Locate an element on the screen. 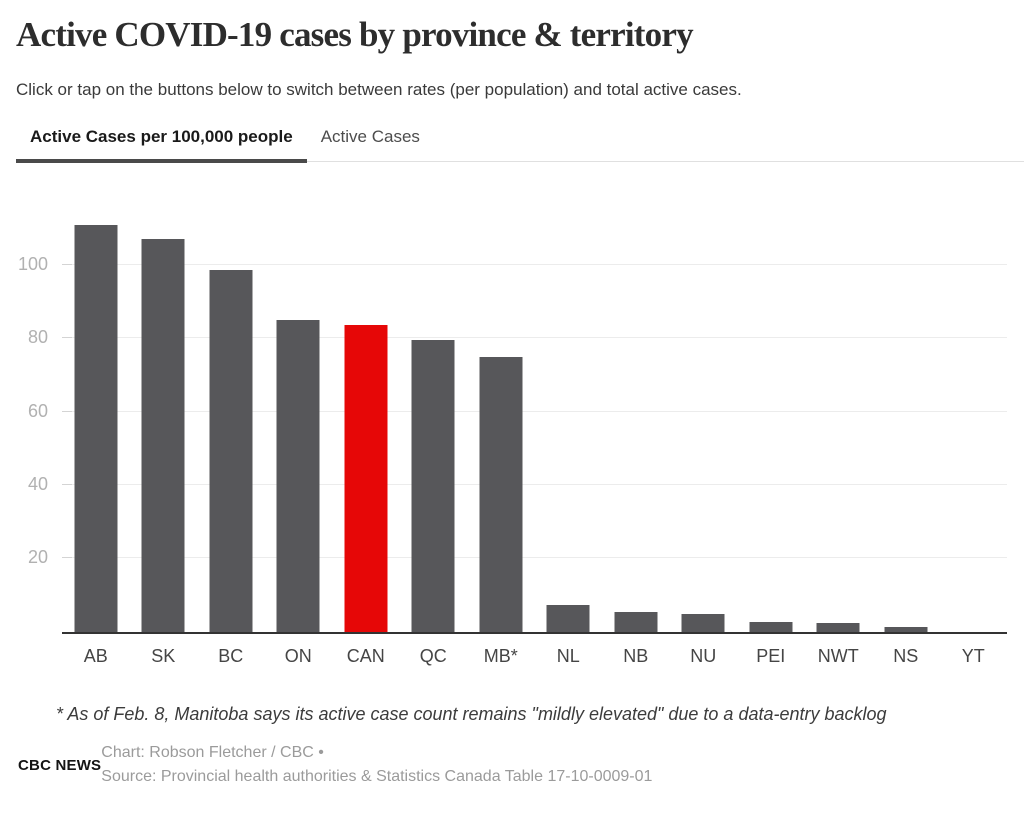 The height and width of the screenshot is (825, 1024). bar-SK is located at coordinates (163, 435).